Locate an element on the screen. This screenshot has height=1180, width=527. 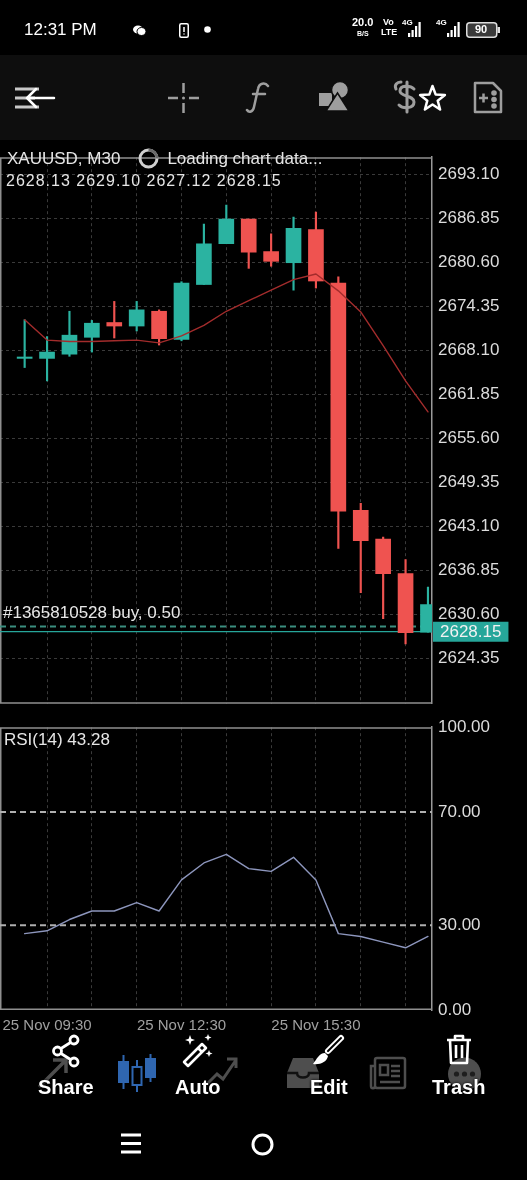
y-tick-label: 2686.85 is located at coordinates (469, 218).